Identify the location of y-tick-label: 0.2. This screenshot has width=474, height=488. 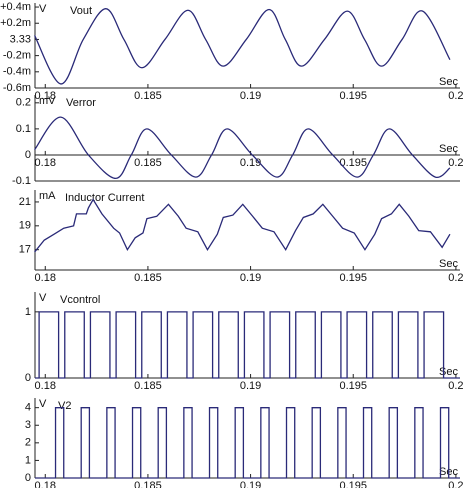
(23, 103).